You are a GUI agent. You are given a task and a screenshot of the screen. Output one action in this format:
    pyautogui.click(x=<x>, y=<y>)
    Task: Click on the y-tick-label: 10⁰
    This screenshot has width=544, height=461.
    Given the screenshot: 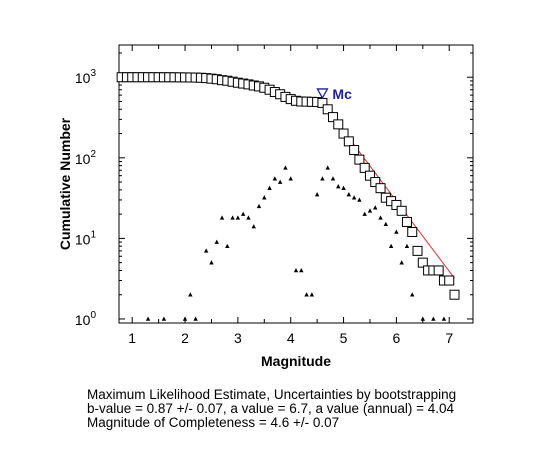 What is the action you would take?
    pyautogui.click(x=86, y=319)
    